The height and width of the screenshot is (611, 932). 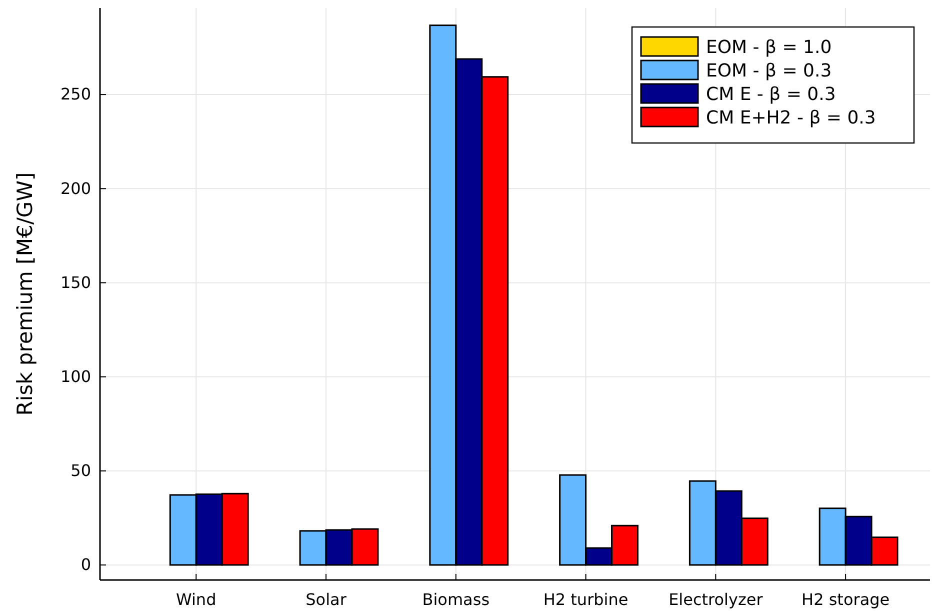 I want to click on y-tick-label: 100, so click(x=75, y=376).